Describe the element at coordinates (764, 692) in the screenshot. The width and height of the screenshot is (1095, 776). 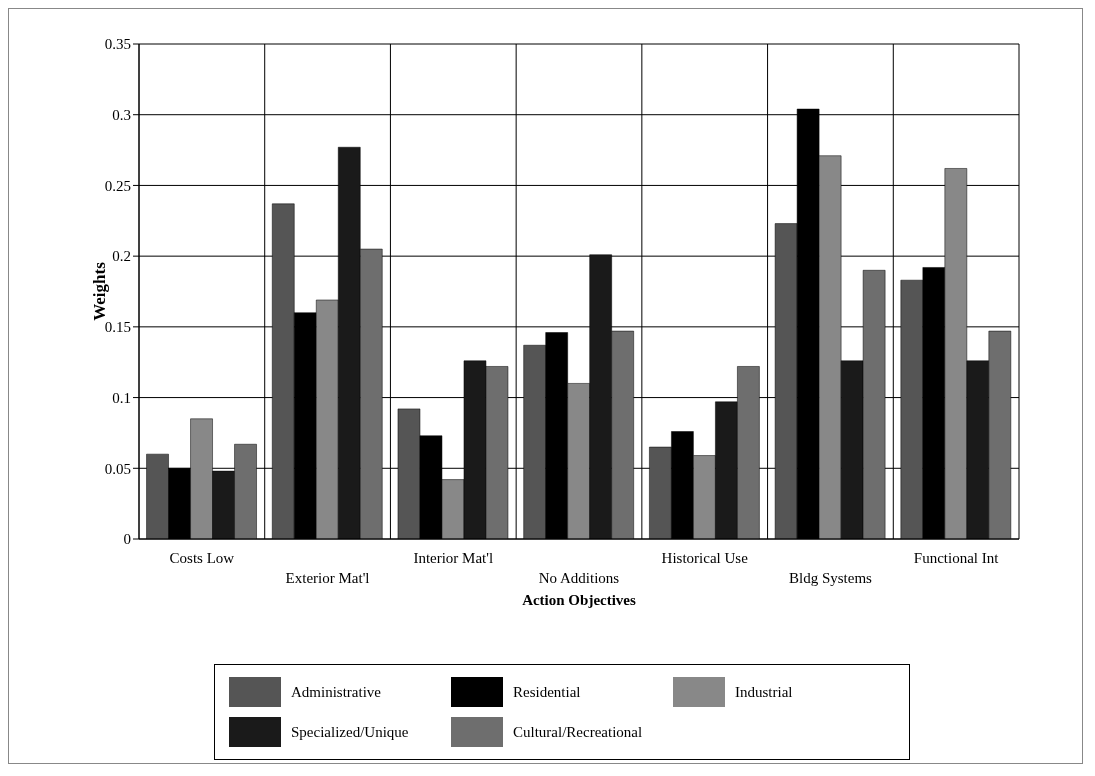
I see `legend-label: Industrial` at that location.